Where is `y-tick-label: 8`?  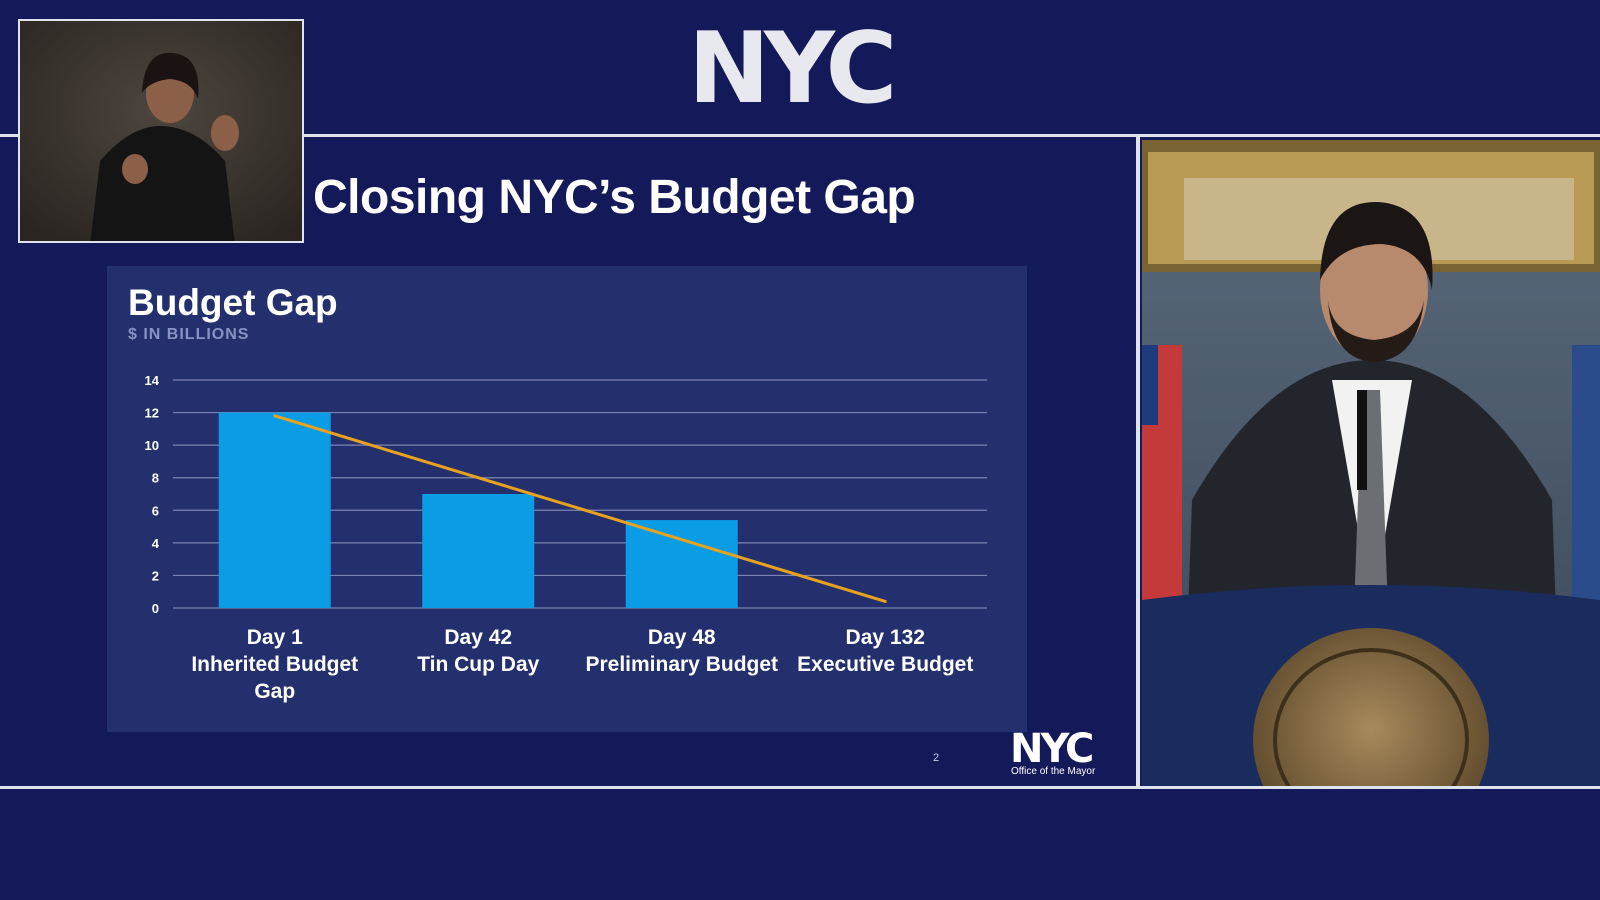
y-tick-label: 8 is located at coordinates (155, 478).